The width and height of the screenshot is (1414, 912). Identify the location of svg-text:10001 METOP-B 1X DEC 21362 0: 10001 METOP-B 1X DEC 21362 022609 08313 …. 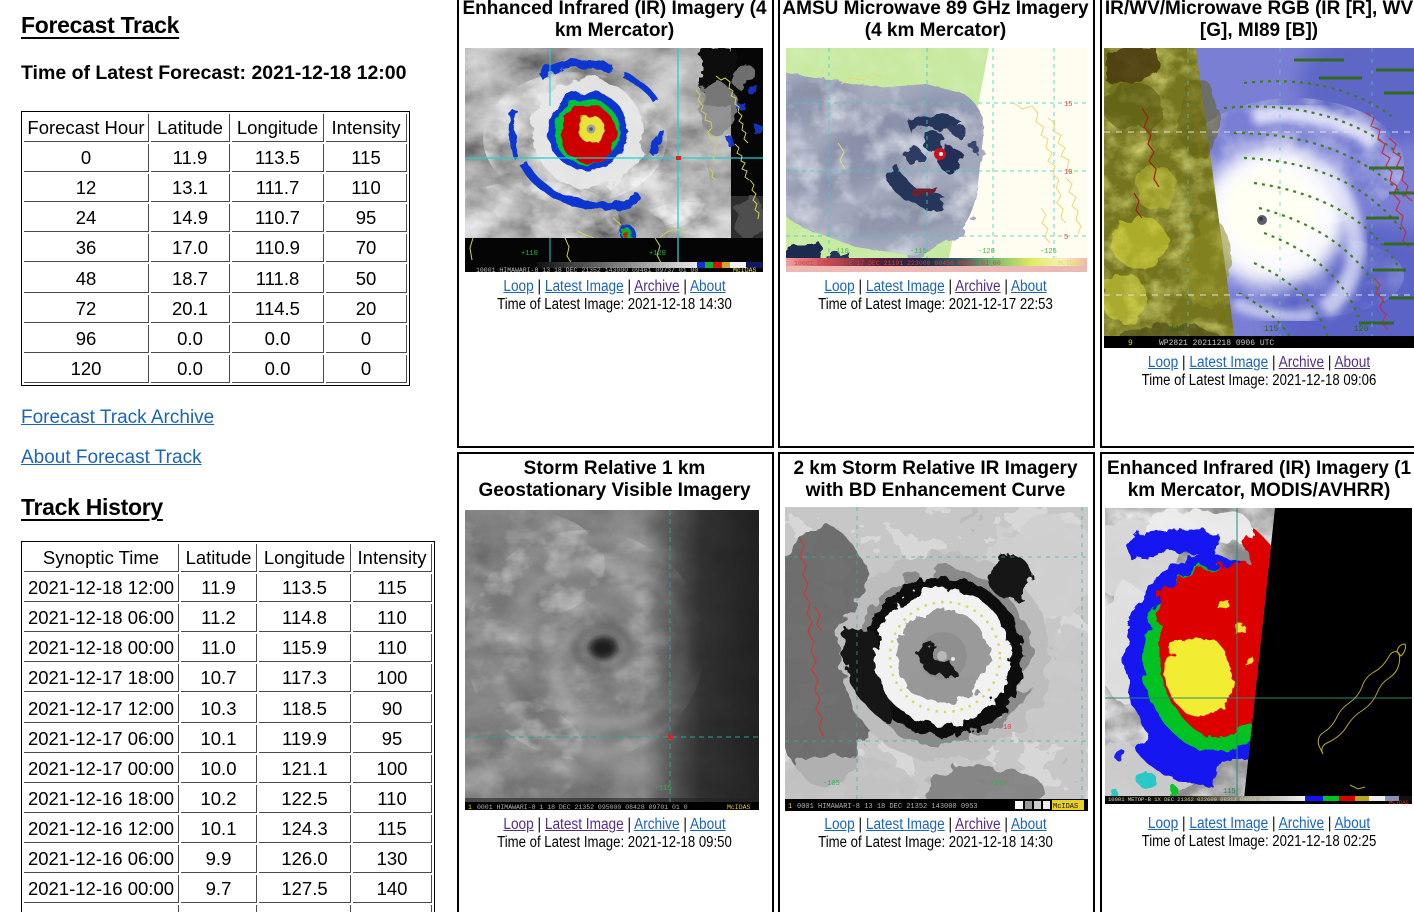
(1192, 799).